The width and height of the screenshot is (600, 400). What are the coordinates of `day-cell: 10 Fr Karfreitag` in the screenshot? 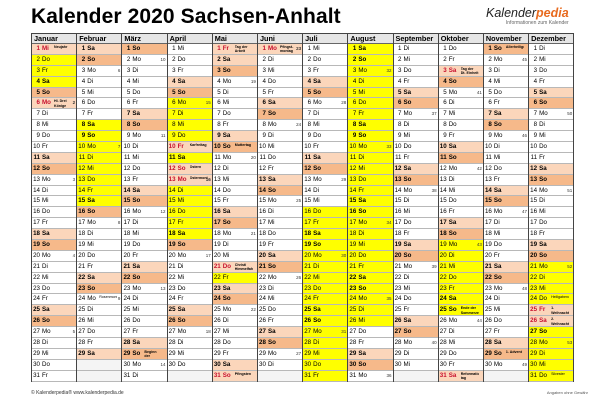 It's located at (189, 147).